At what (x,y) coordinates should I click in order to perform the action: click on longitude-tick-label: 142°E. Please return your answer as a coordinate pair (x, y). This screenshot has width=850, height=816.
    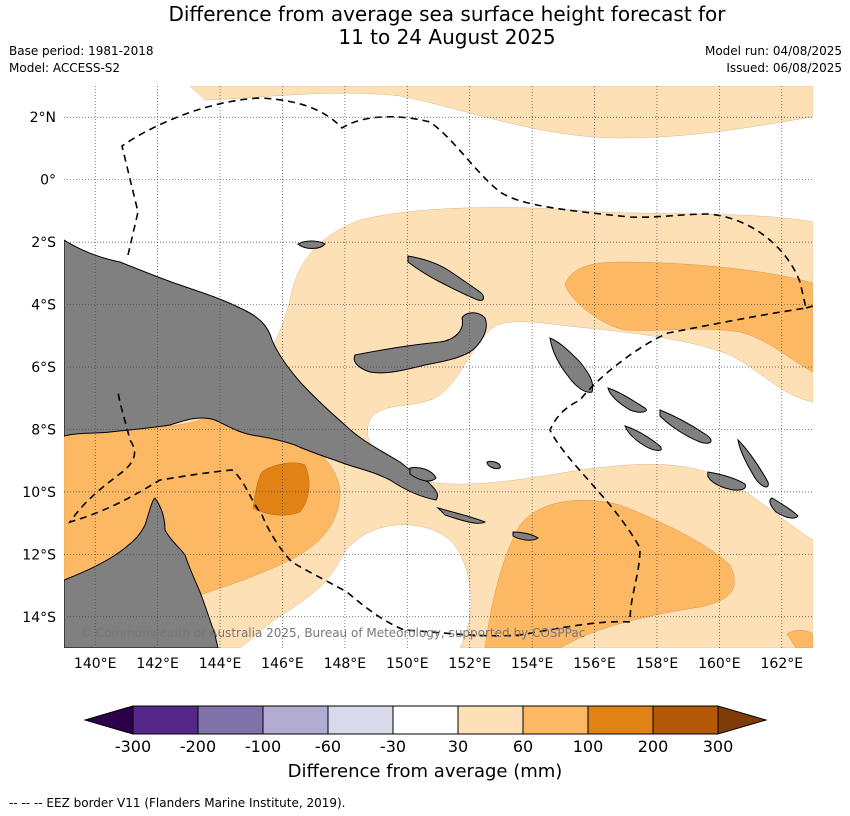
    Looking at the image, I should click on (157, 664).